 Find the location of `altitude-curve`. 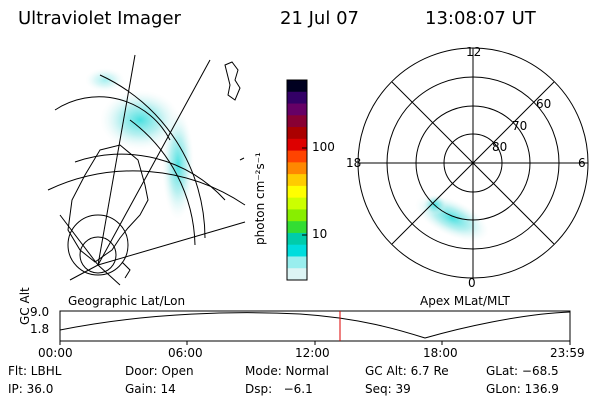

altitude-curve is located at coordinates (315, 325).